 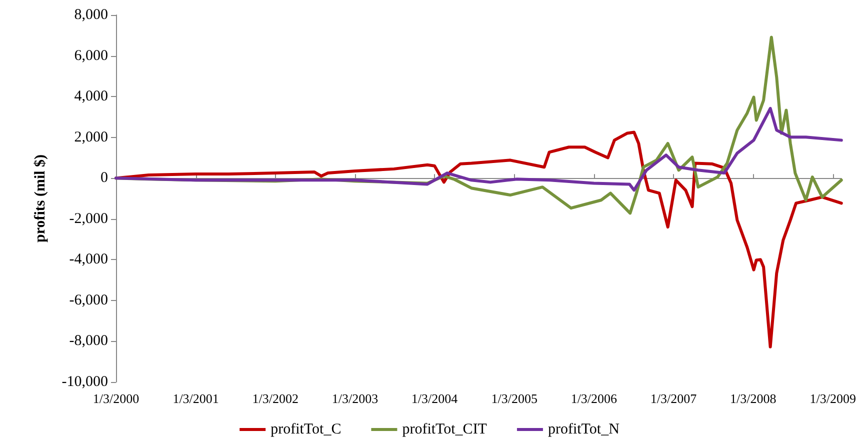 I want to click on x-tick-label: 1/3/2002, so click(x=275, y=398).